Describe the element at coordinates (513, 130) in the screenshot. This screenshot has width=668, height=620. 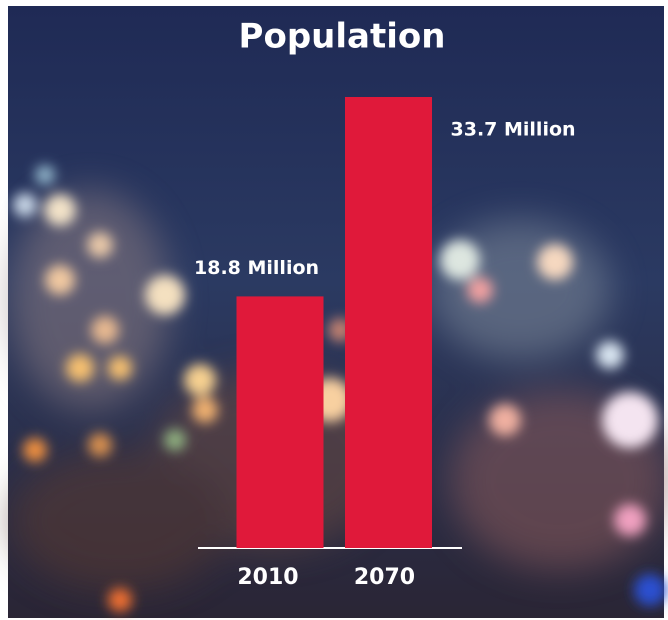
I see `value-label: 33.7 Million` at that location.